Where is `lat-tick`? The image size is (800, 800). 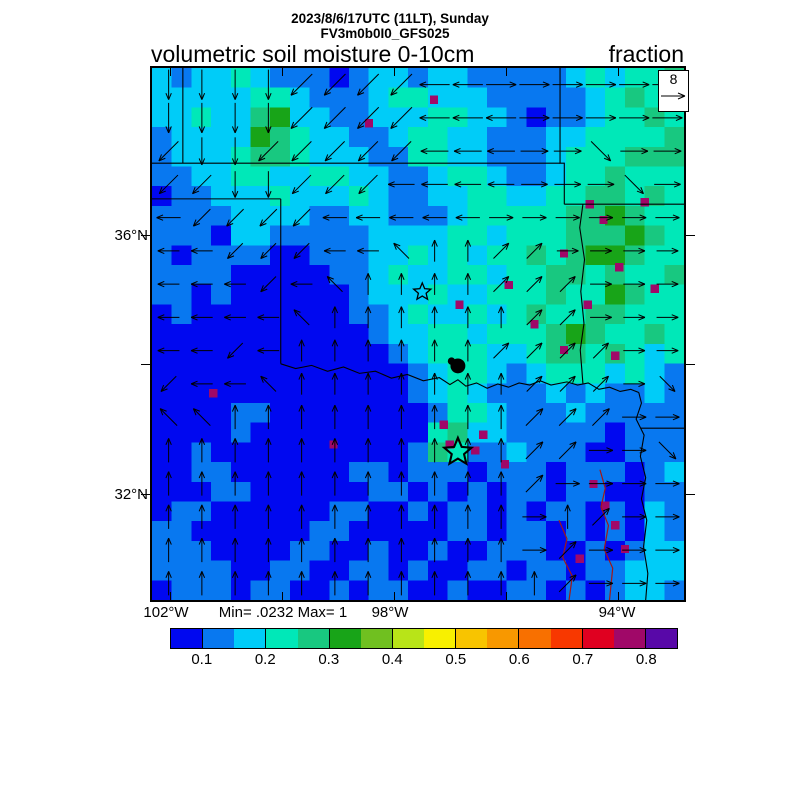
lat-tick is located at coordinates (690, 364).